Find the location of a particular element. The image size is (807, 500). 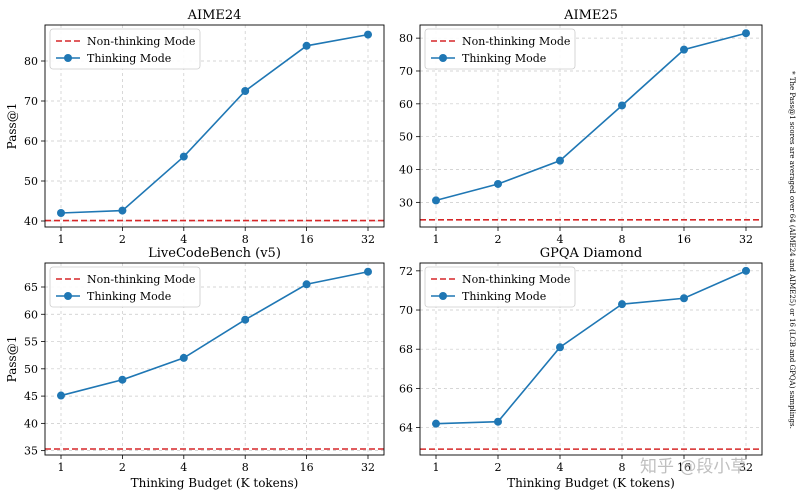

y-tick-label: 72 is located at coordinates (406, 271).